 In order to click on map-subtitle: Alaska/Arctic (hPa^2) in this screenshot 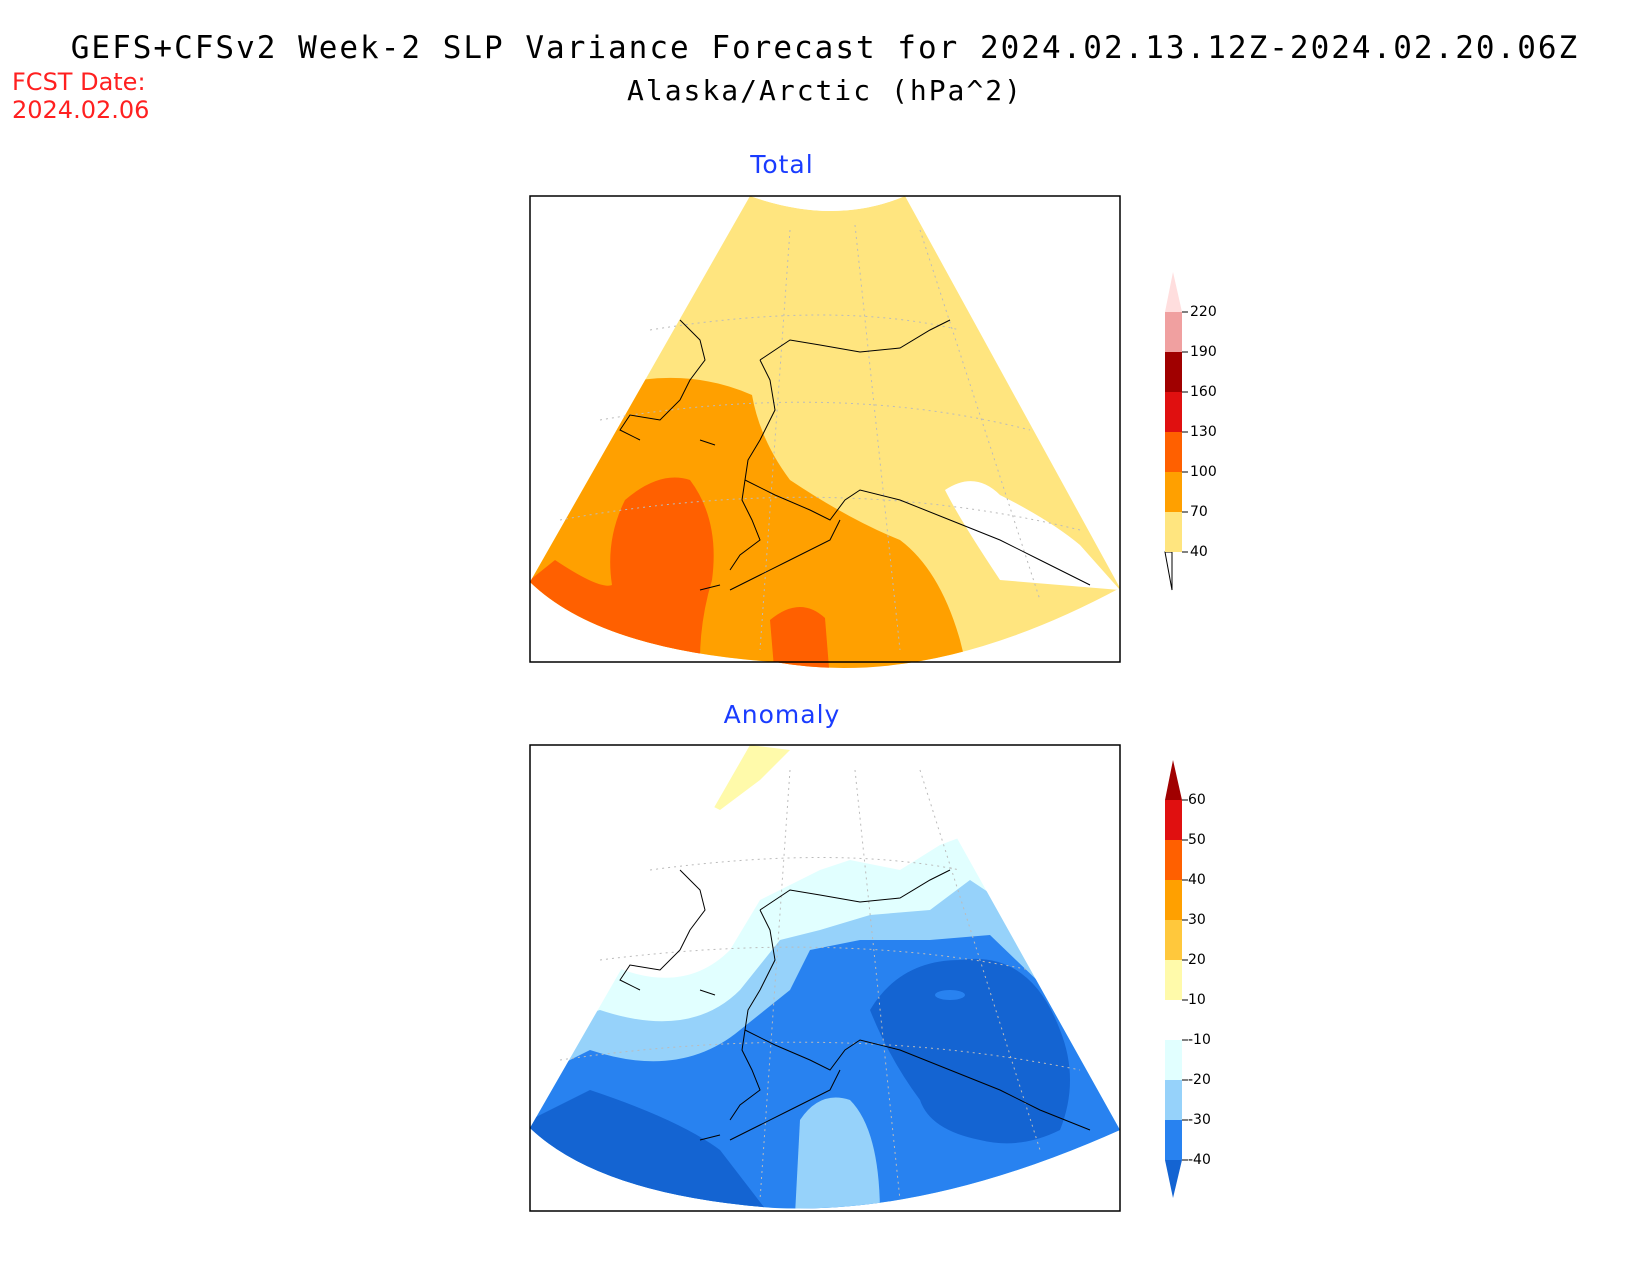, I will do `click(824, 90)`.